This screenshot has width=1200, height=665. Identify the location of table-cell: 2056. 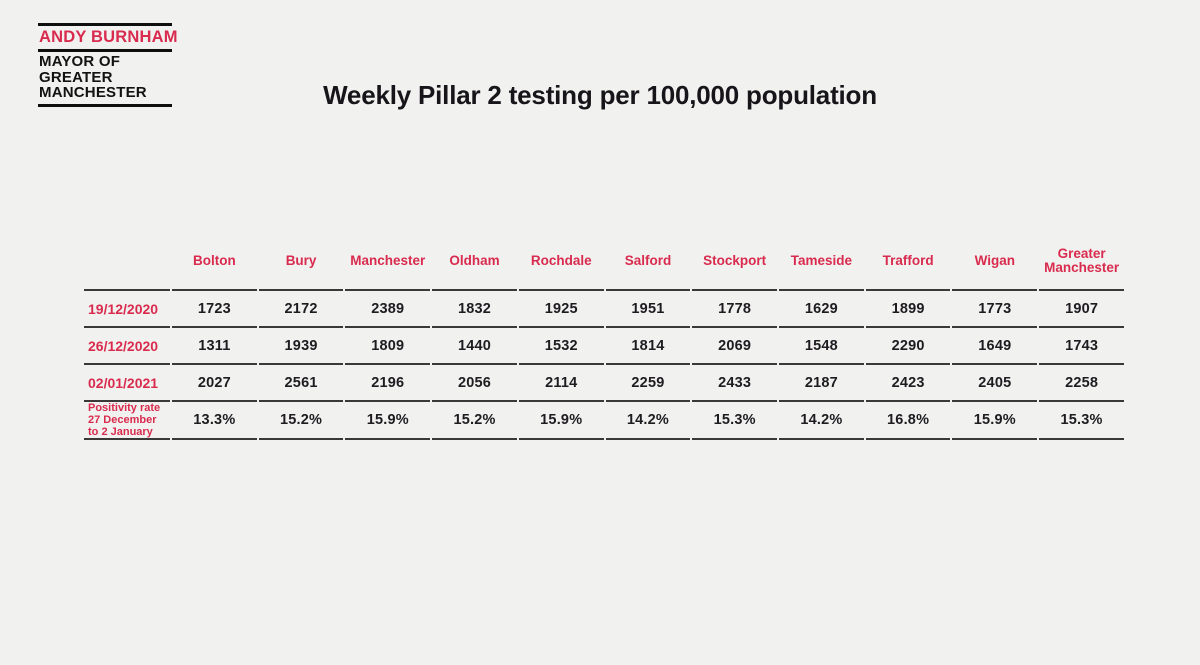
(474, 381).